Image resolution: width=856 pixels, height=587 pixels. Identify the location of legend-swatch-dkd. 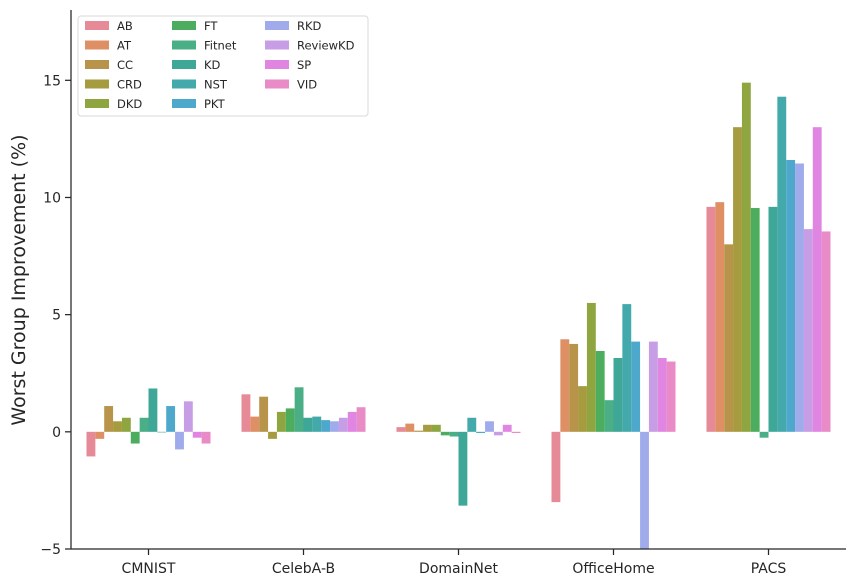
(97, 103).